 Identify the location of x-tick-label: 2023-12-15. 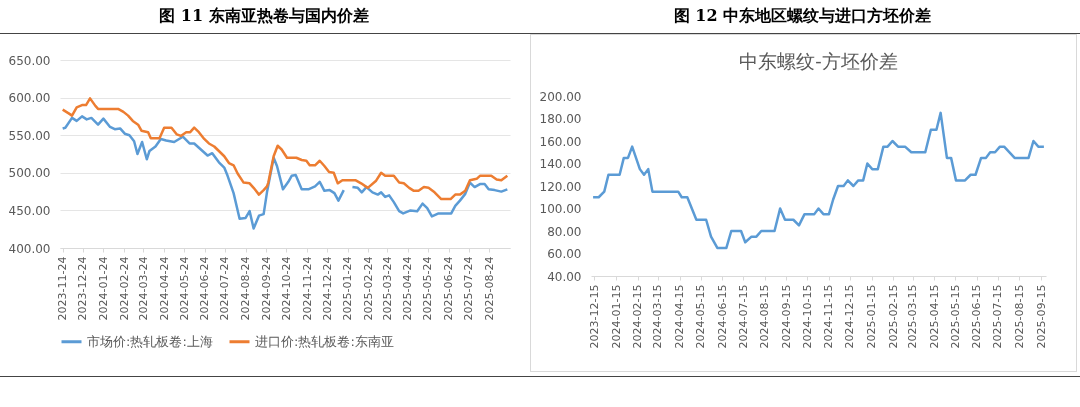
(594, 316).